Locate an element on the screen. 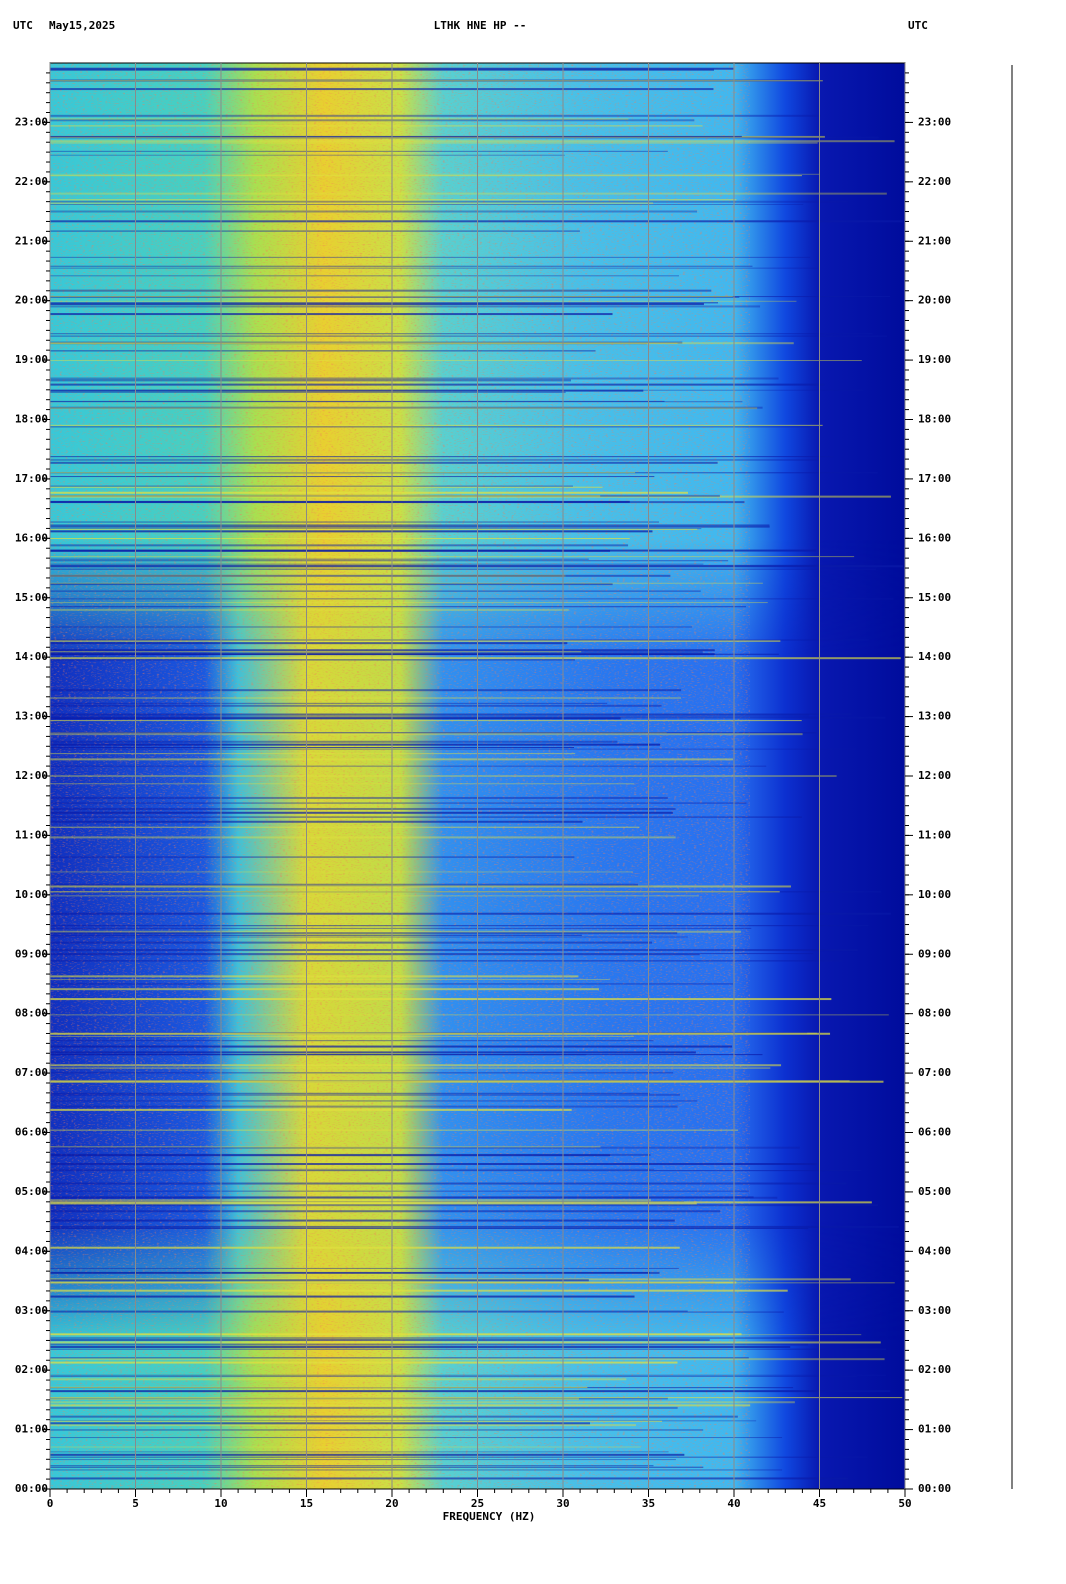 Image resolution: width=1066 pixels, height=1584 pixels. x-tick-label: 20 is located at coordinates (391, 1503).